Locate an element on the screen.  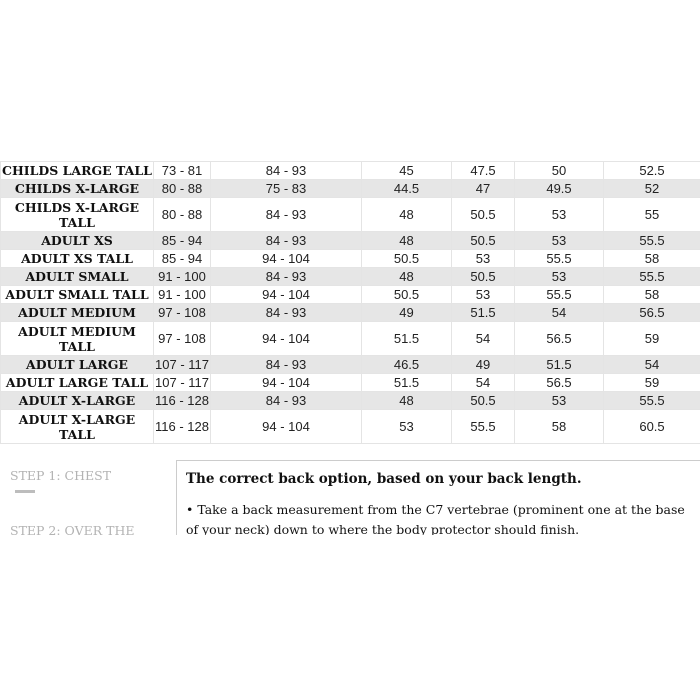
table-cell: 44.5 is located at coordinates (406, 188).